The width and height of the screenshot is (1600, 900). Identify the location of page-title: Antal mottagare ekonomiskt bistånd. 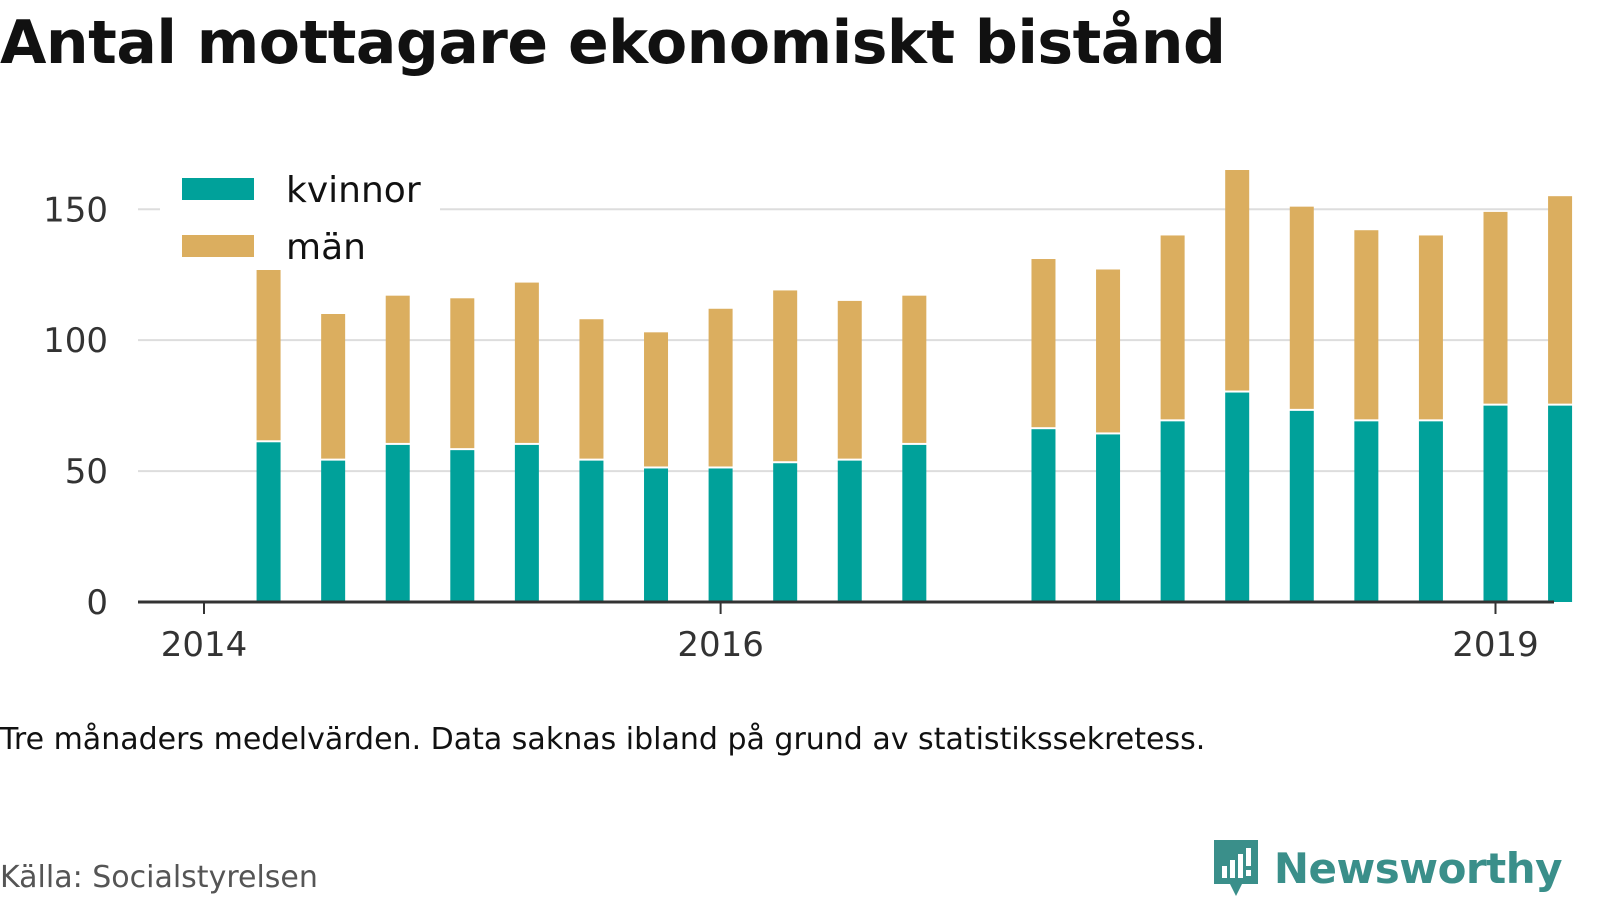
(613, 43).